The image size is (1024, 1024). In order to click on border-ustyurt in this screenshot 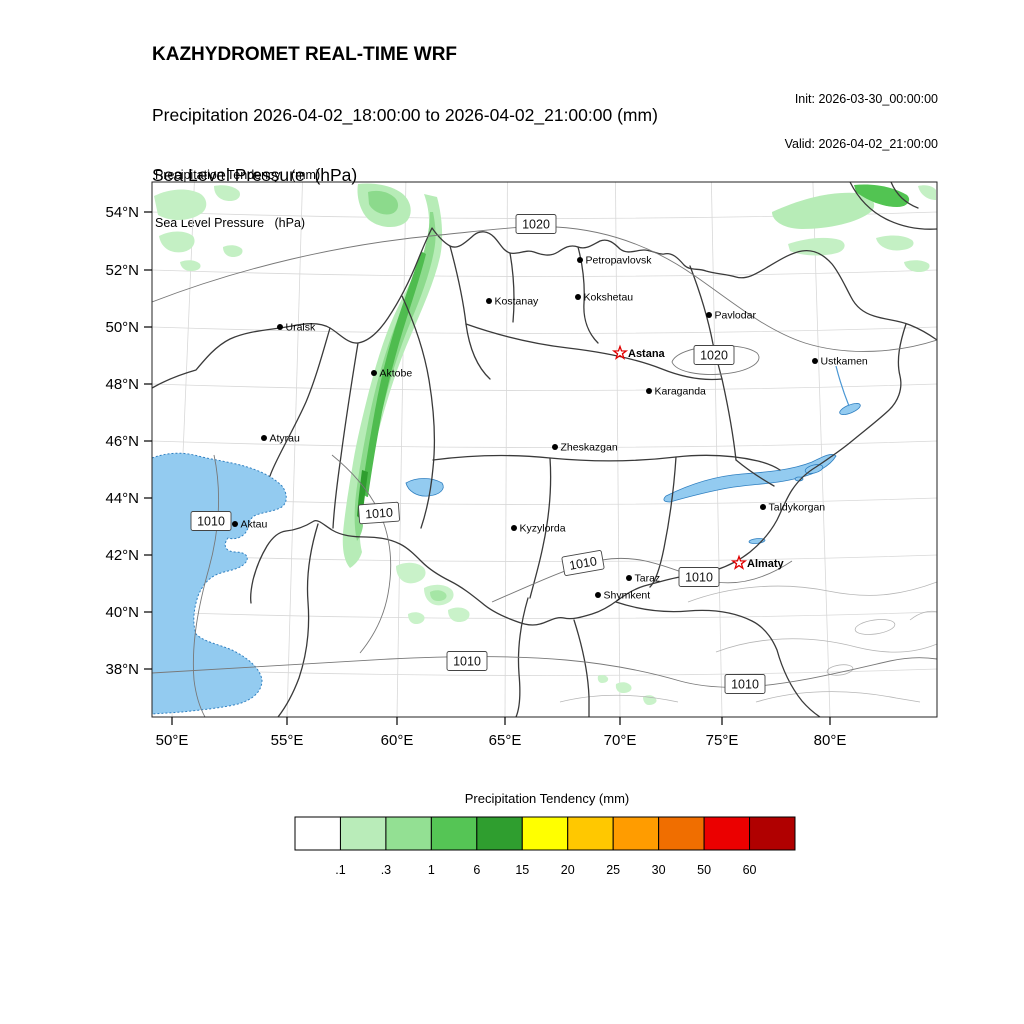, I will do `click(298, 620)`.